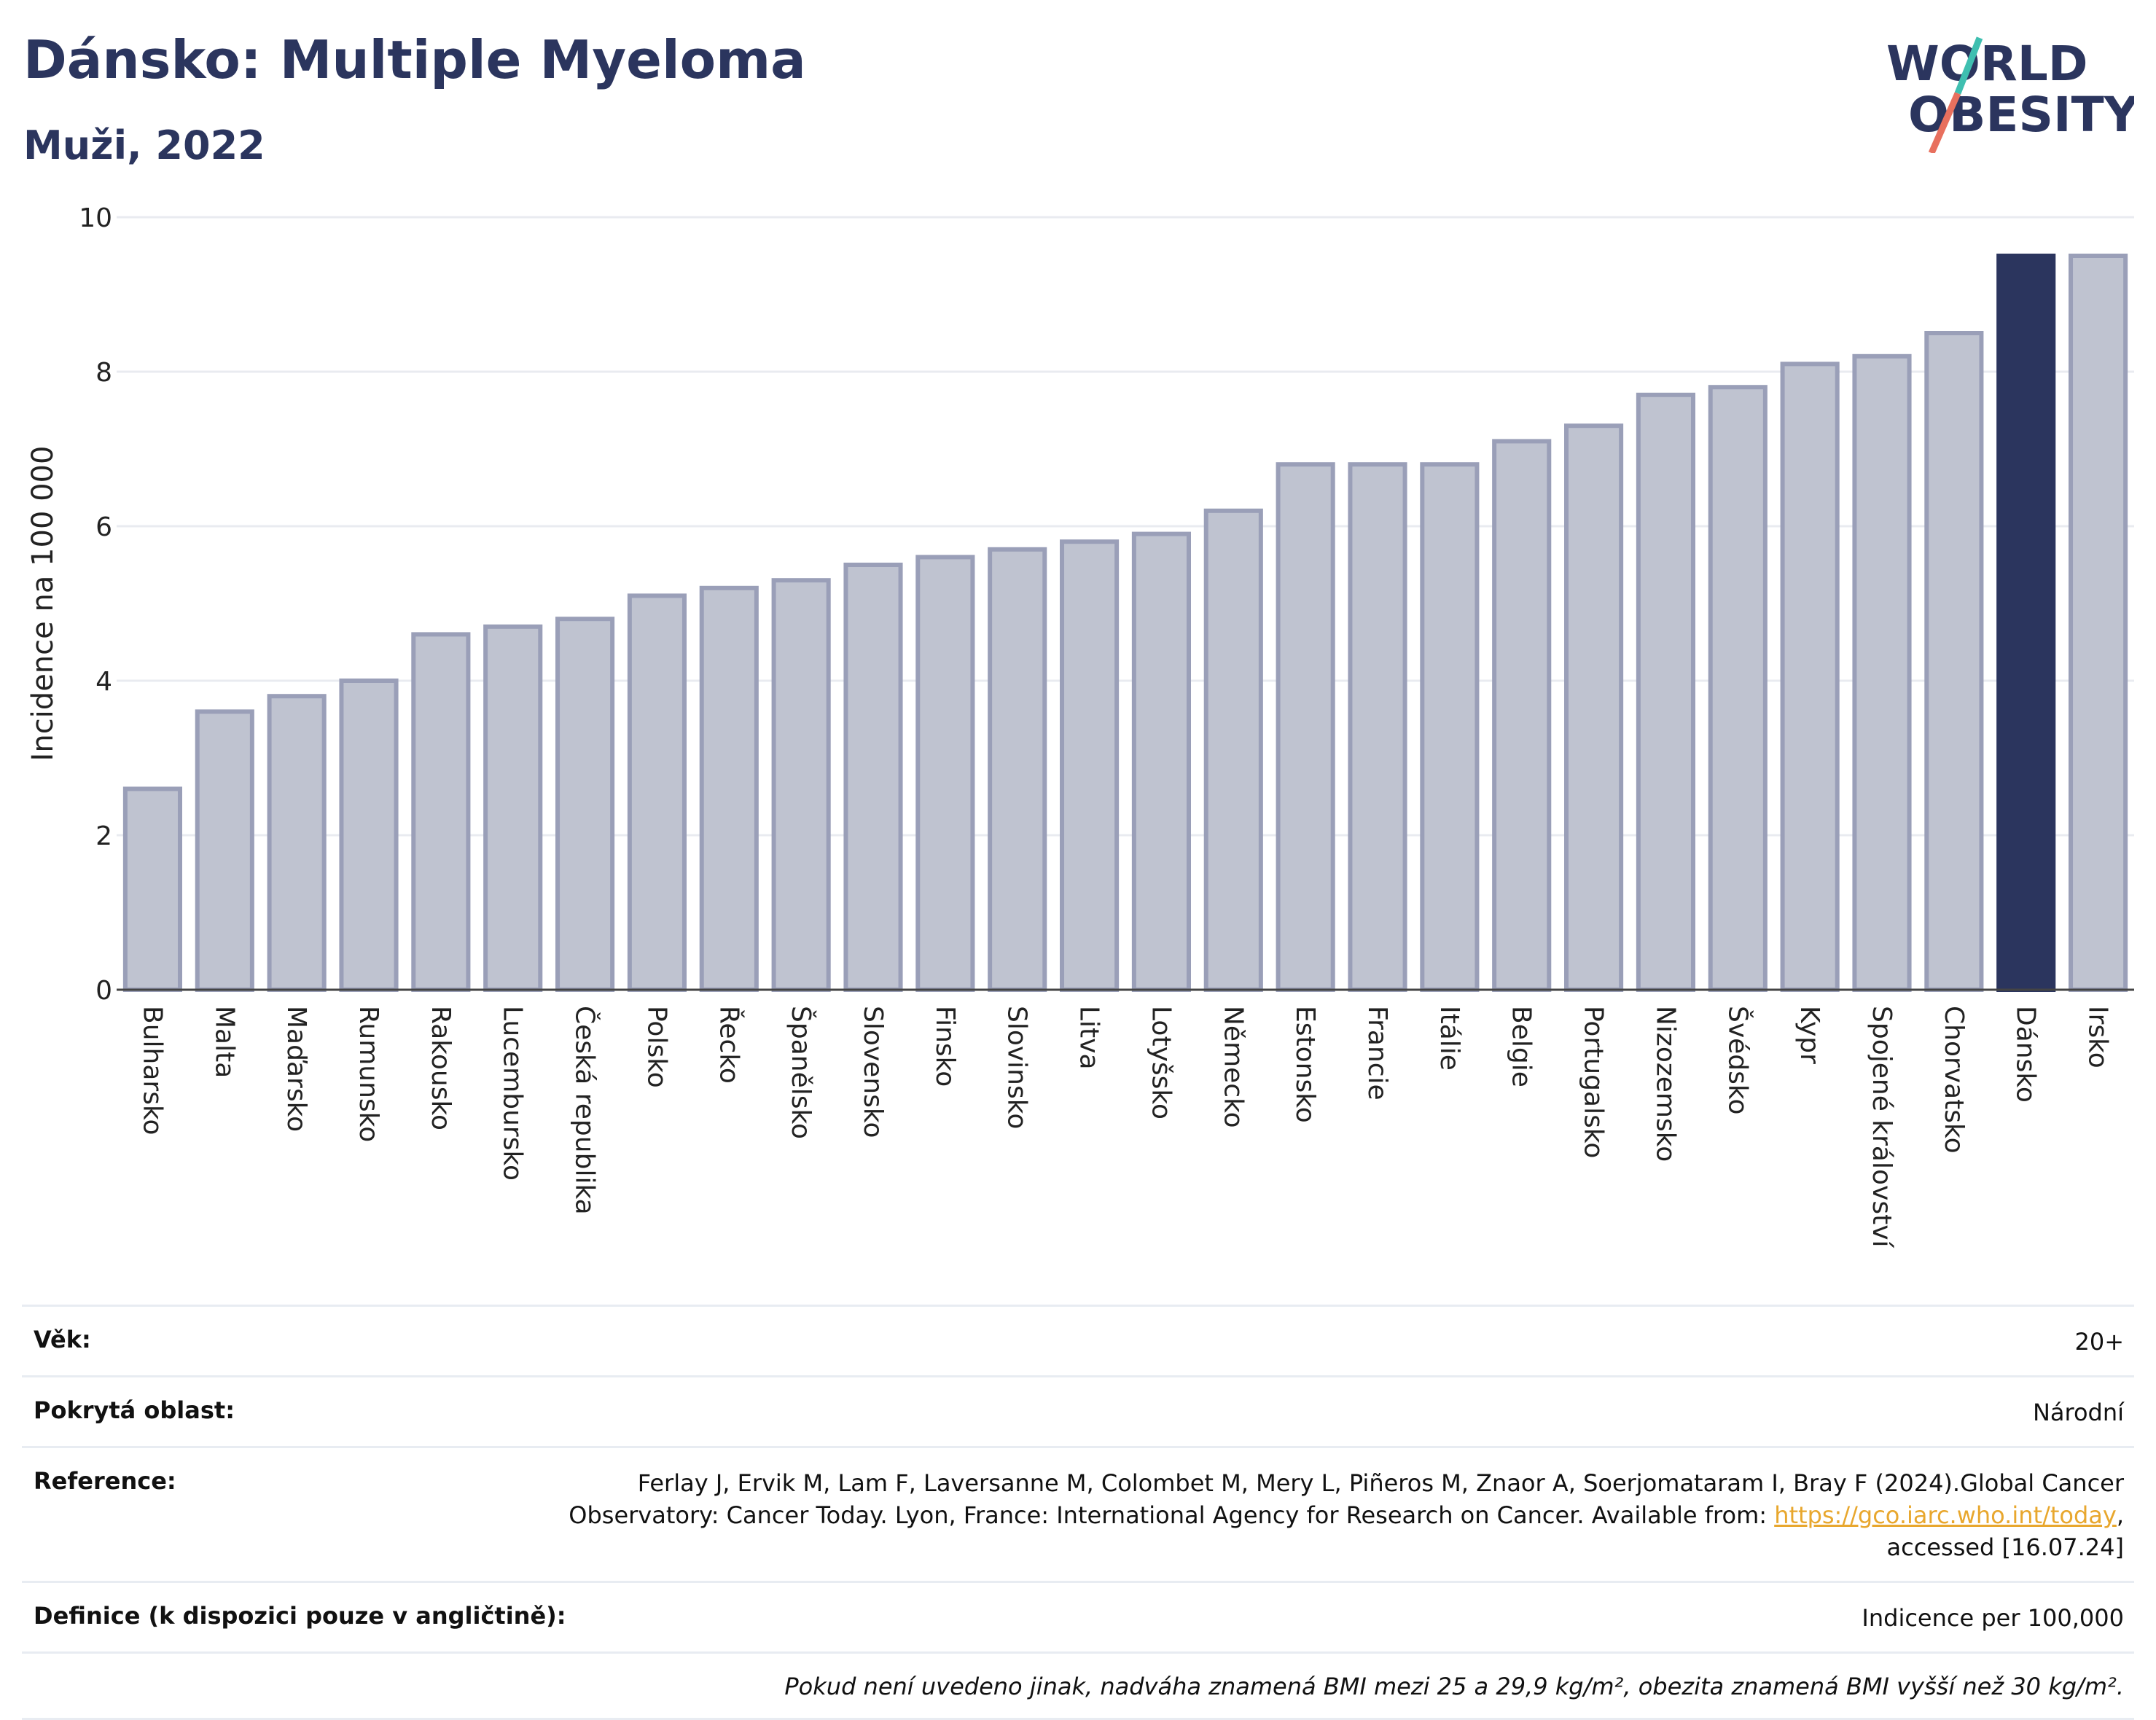 This screenshot has height=1720, width=2156. I want to click on bar-Finsko, so click(945, 773).